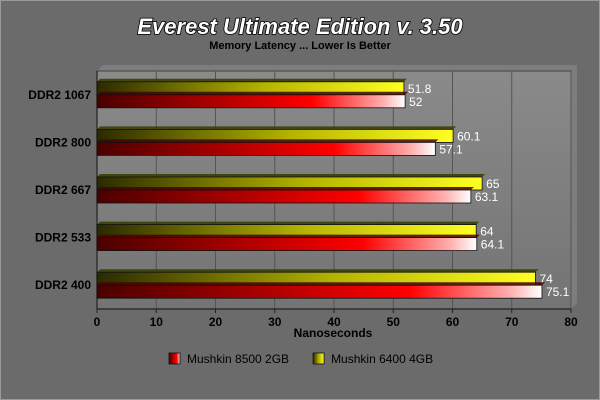  Describe the element at coordinates (493, 245) in the screenshot. I see `data-label: 64.1` at that location.